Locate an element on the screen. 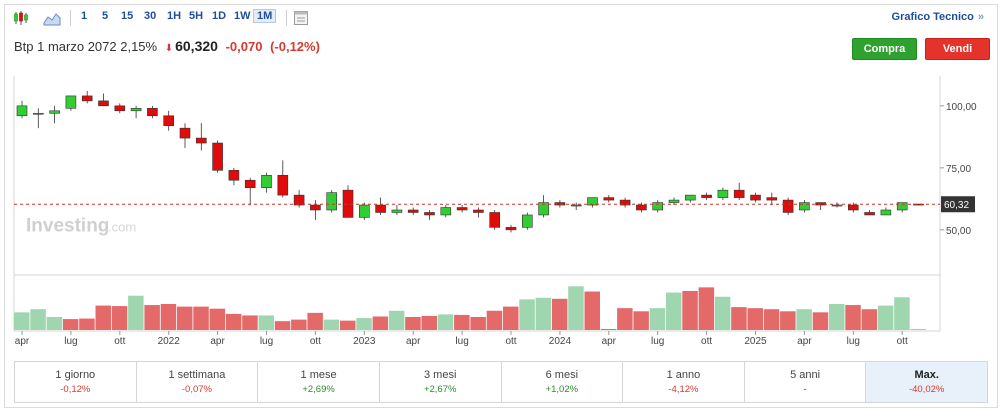 This screenshot has height=411, width=1002. performance-1: 1 settimana -0,07% is located at coordinates (198, 382).